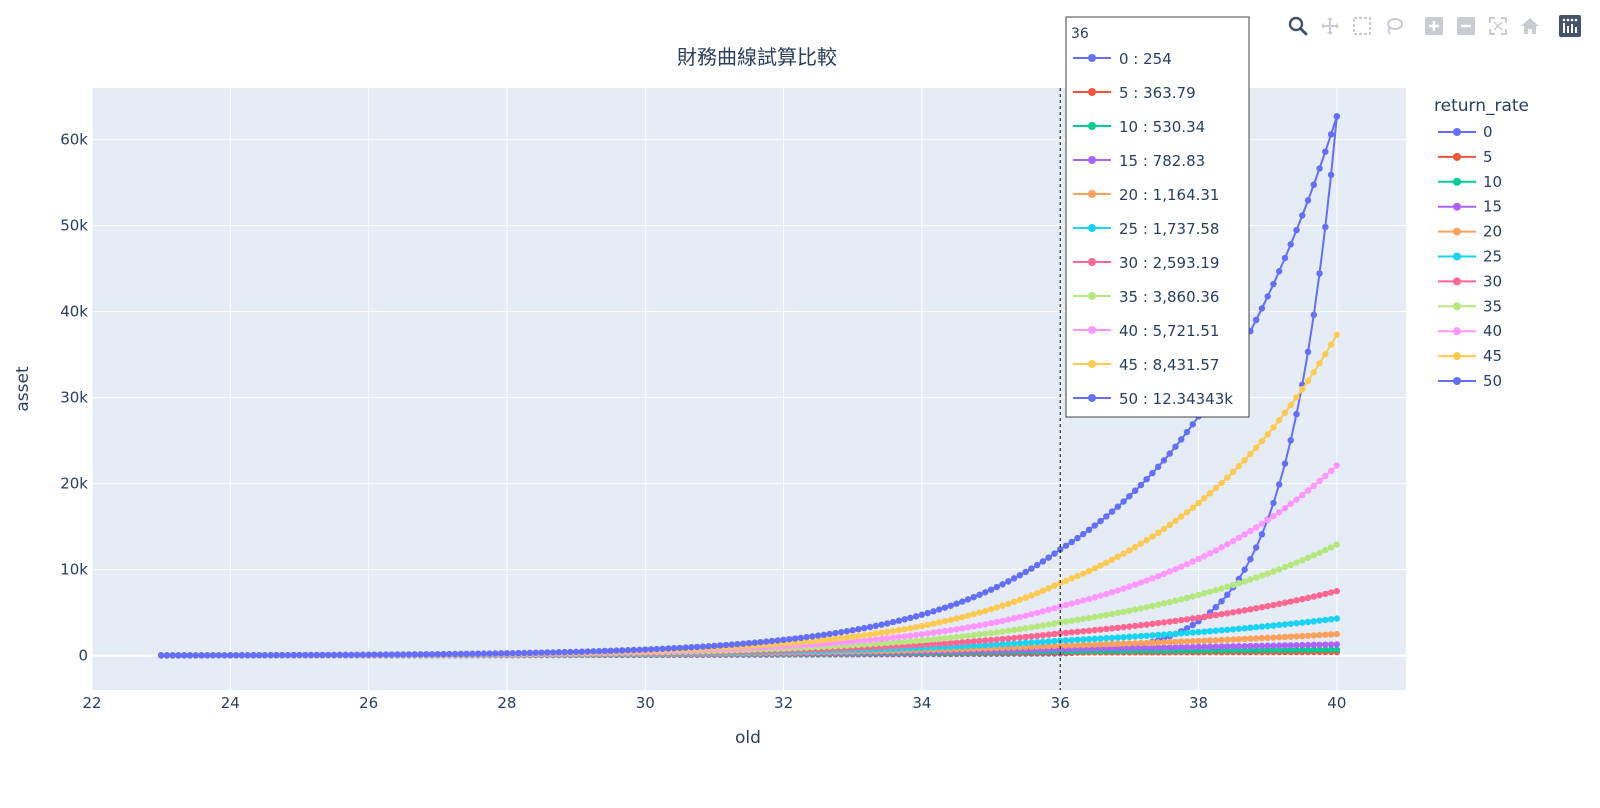 This screenshot has width=1600, height=808. What do you see at coordinates (1330, 26) in the screenshot?
I see `pan-icon` at bounding box center [1330, 26].